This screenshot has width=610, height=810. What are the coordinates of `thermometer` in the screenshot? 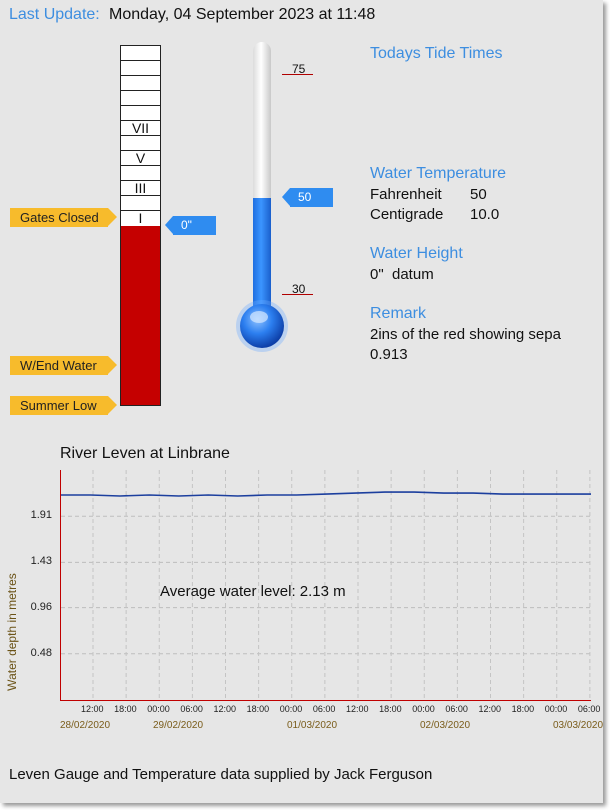 It's located at (262, 197).